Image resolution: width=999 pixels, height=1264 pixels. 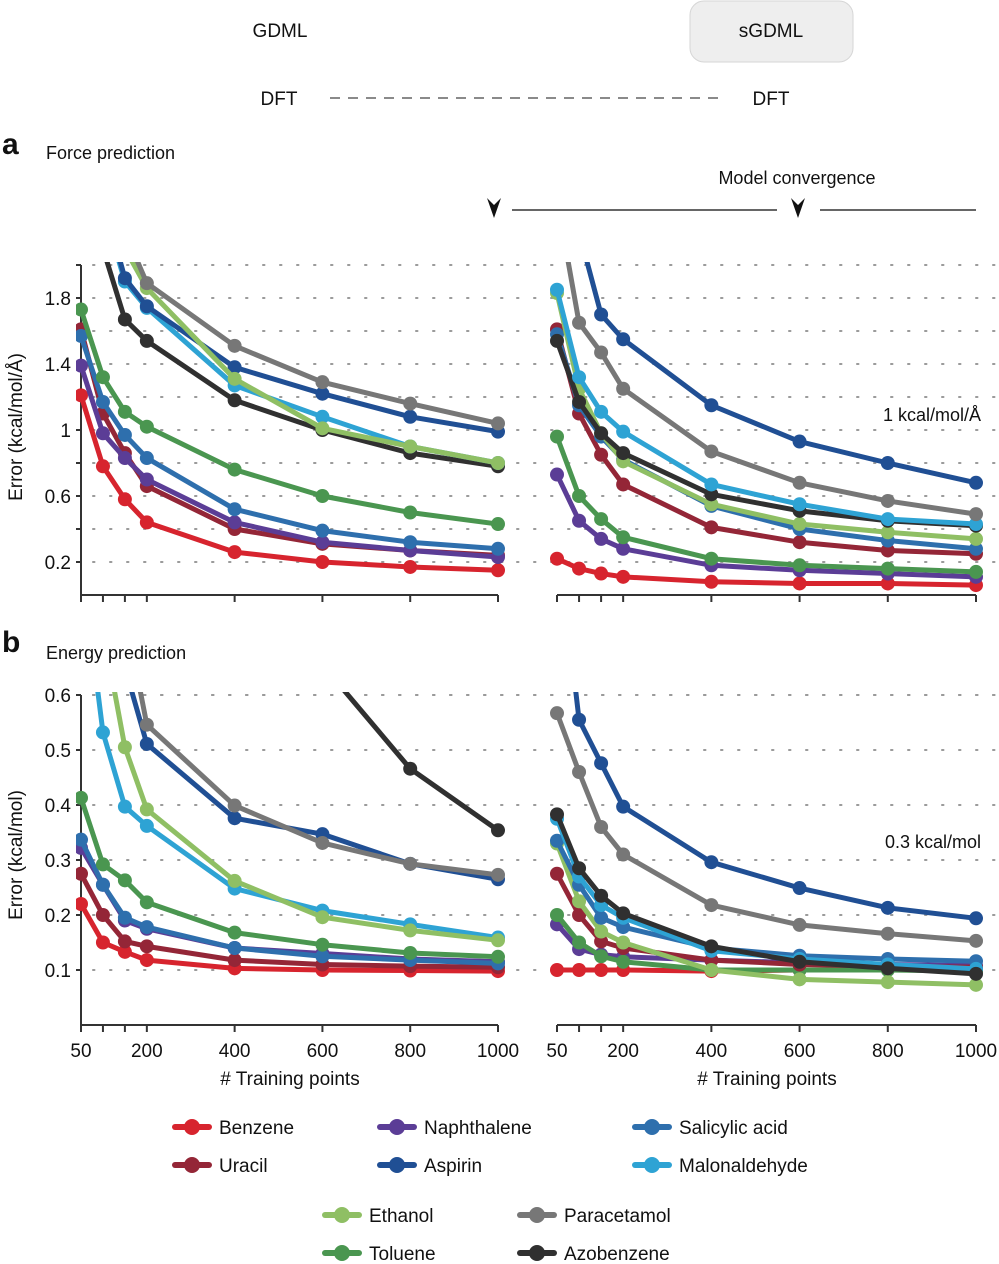 What do you see at coordinates (478, 1128) in the screenshot?
I see `legend-label: Naphthalene` at bounding box center [478, 1128].